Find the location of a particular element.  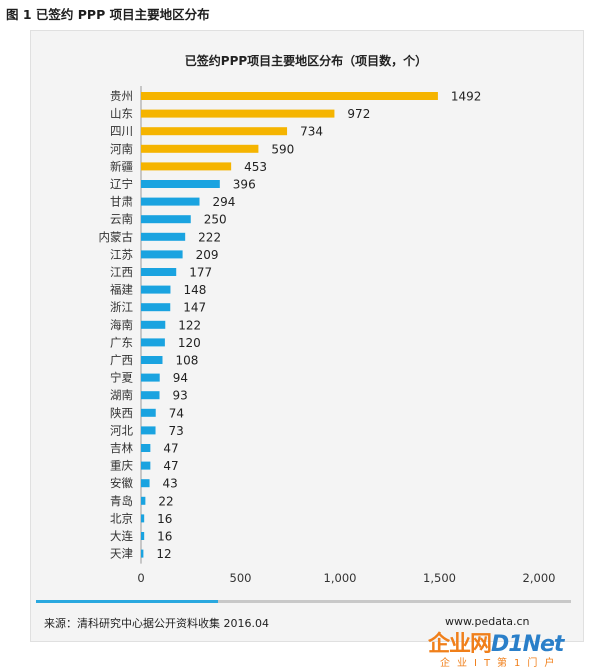

value-label: 93 is located at coordinates (180, 396).